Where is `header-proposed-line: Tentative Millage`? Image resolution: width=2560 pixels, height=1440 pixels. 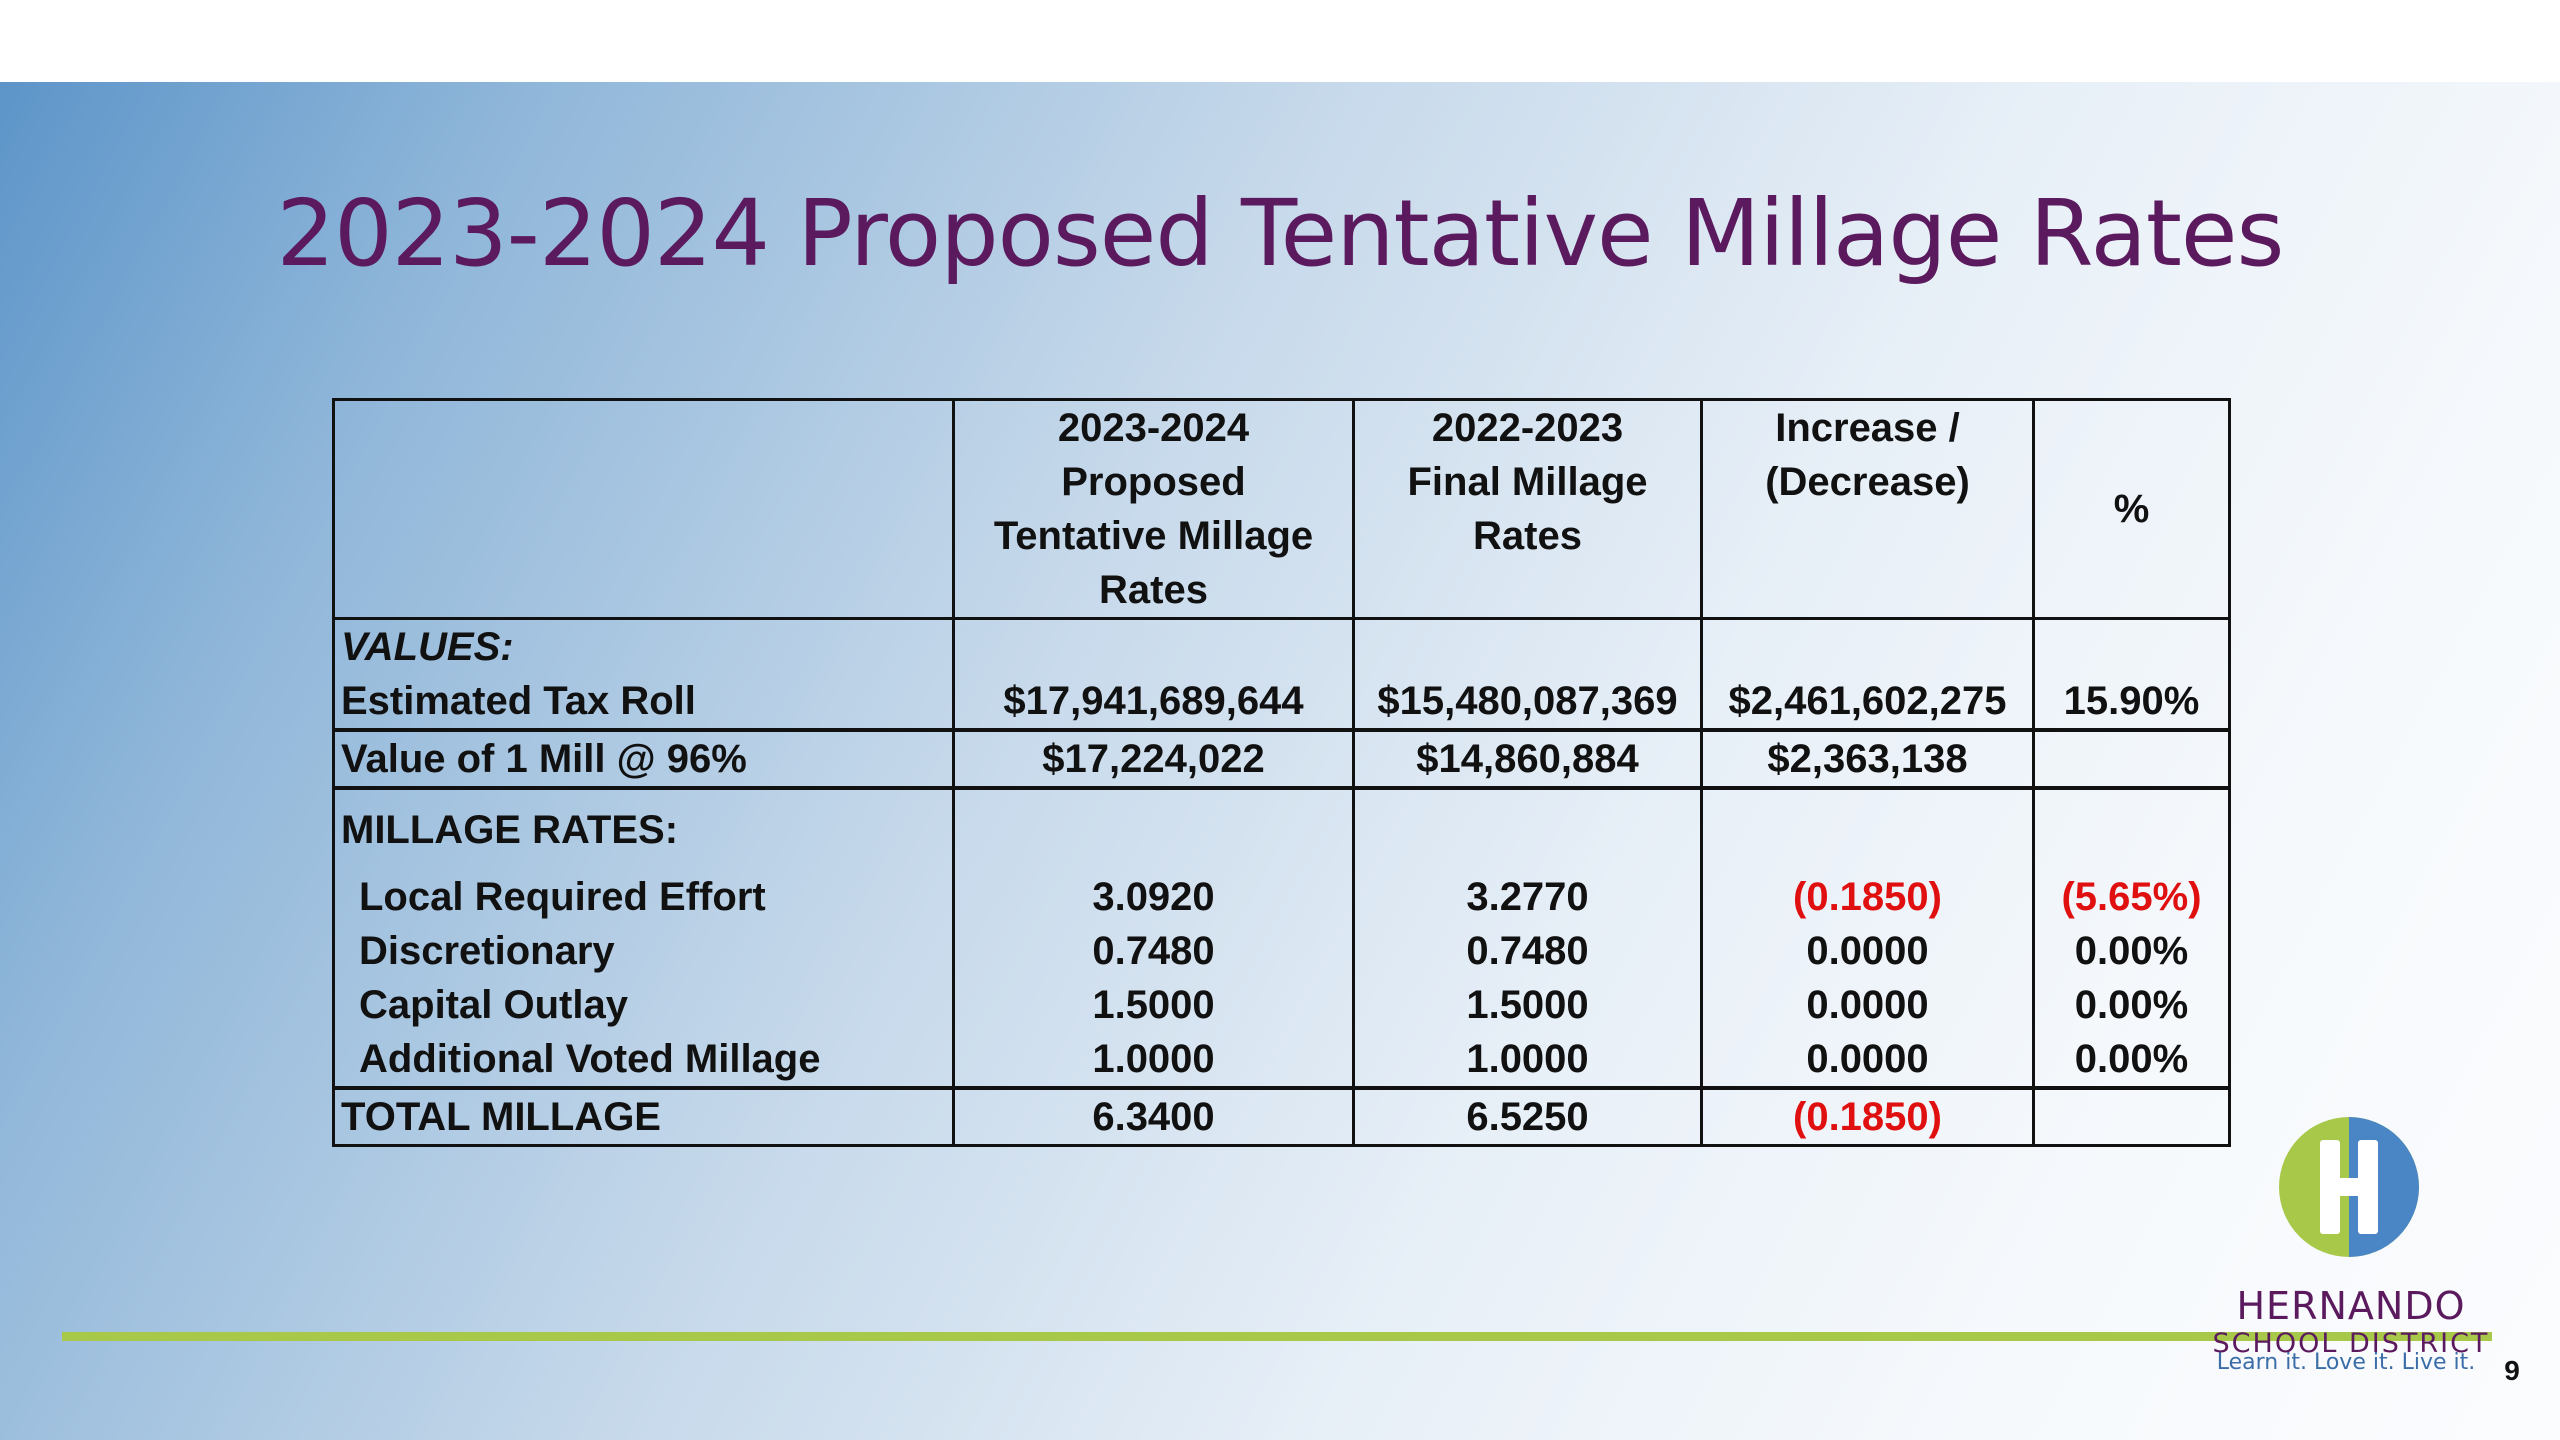
header-proposed-line: Tentative Millage is located at coordinates (1153, 536).